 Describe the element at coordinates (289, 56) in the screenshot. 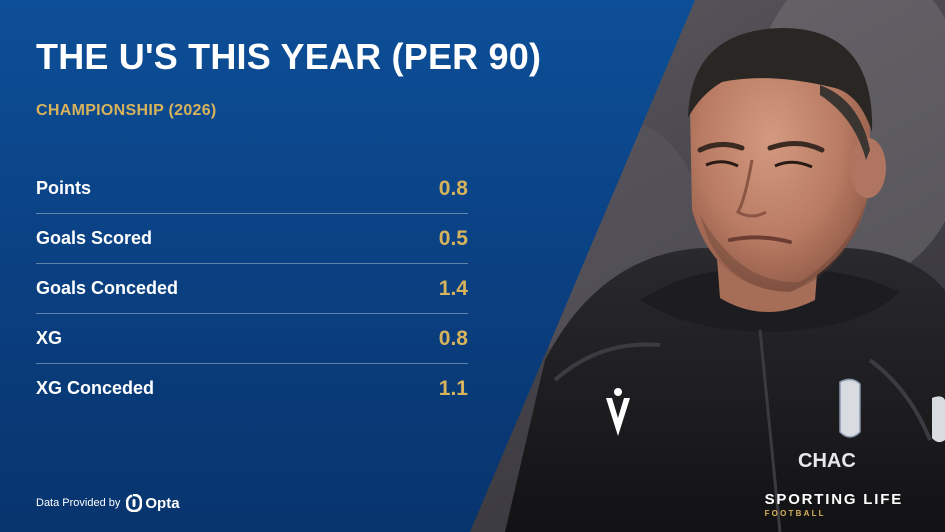

I see `page-title: THE U'S THIS YEAR (PER 90)` at that location.